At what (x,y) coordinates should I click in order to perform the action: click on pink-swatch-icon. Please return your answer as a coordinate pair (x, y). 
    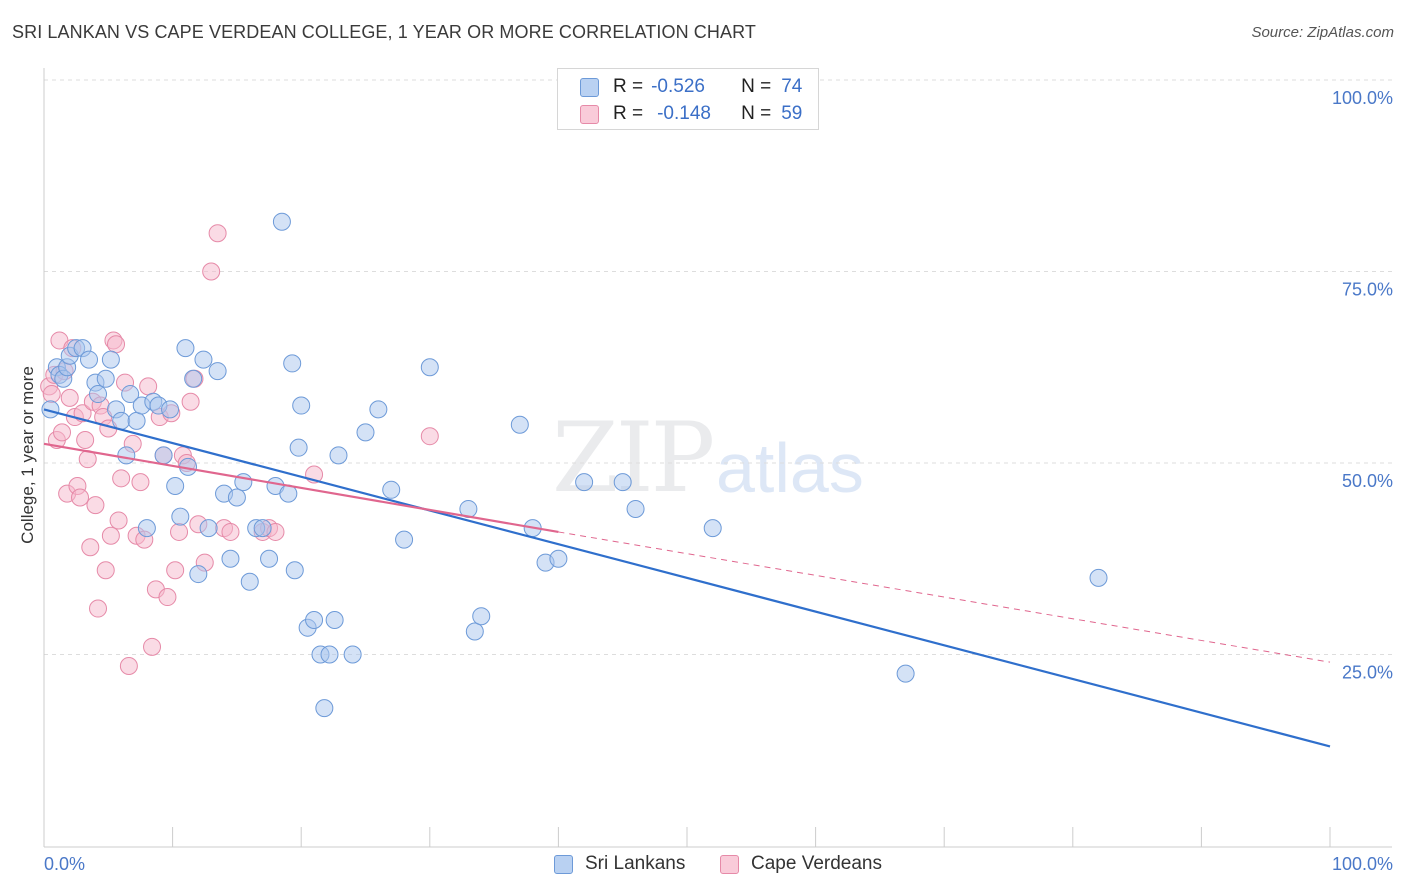
    Looking at the image, I should click on (589, 114).